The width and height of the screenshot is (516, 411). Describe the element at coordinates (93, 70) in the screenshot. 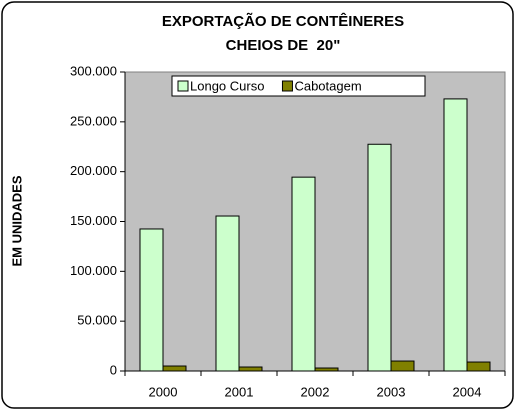

I see `y-tick-label: 300.000` at that location.